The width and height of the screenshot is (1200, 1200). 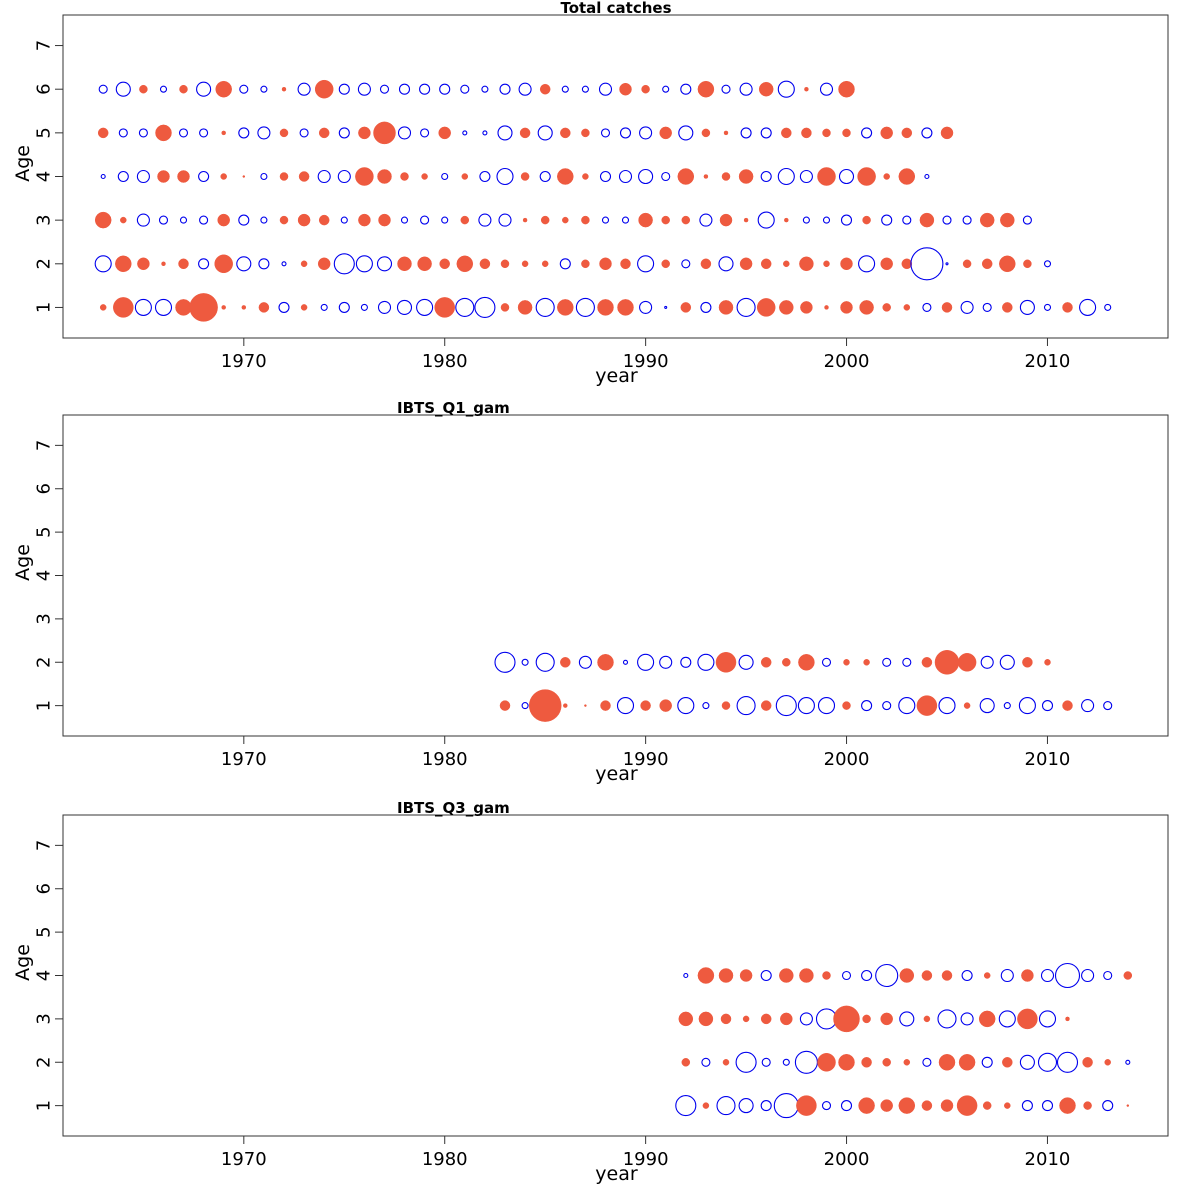 What do you see at coordinates (847, 759) in the screenshot?
I see `x-tick-label: 2000` at bounding box center [847, 759].